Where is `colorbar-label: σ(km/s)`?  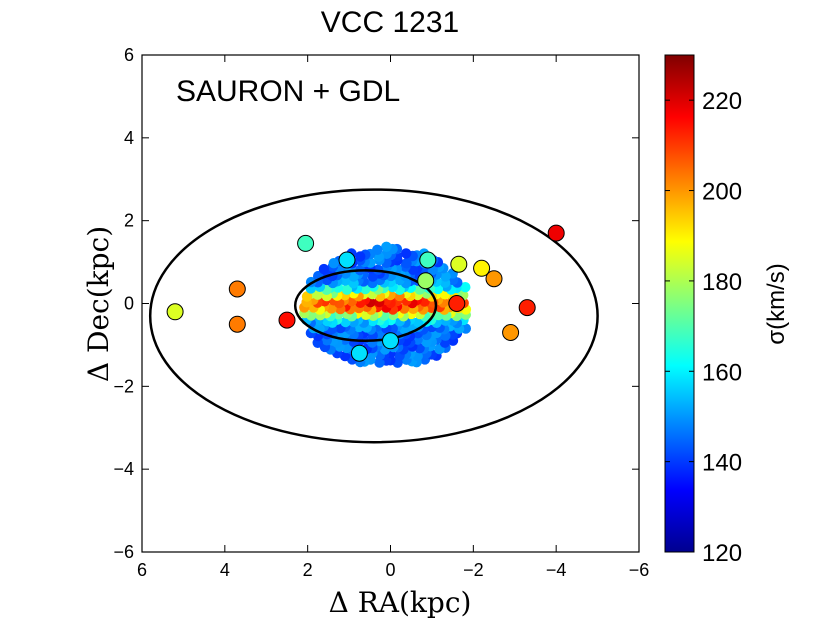 colorbar-label: σ(km/s) is located at coordinates (776, 303).